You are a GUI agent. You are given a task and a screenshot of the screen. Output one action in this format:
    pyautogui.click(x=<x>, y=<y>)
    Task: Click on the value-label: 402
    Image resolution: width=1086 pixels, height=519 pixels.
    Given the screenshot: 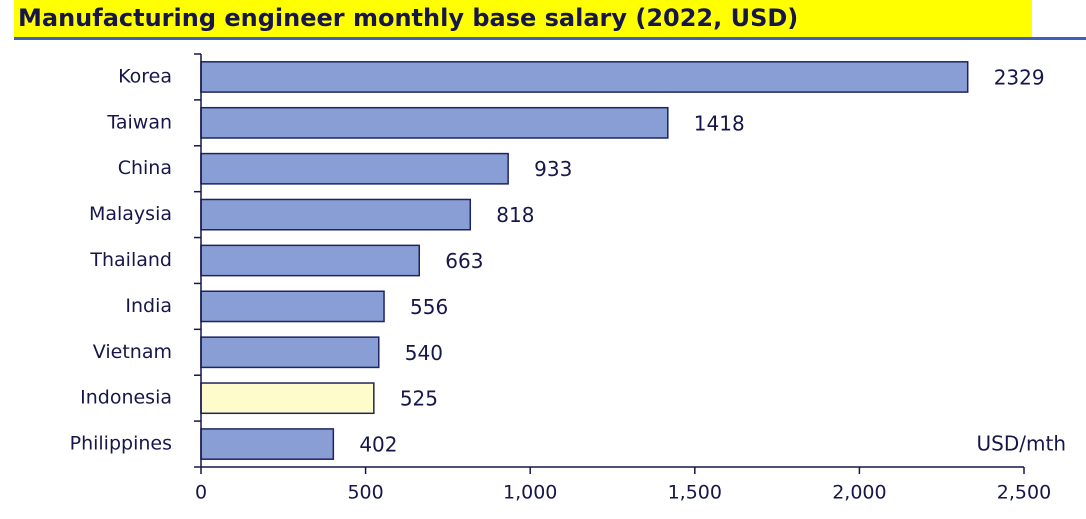 What is the action you would take?
    pyautogui.click(x=378, y=445)
    